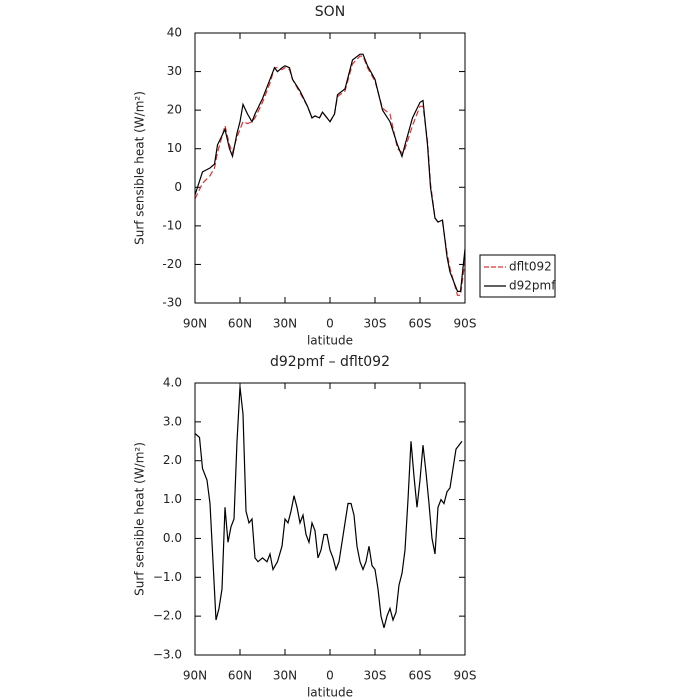  Describe the element at coordinates (172, 225) in the screenshot. I see `y-tick-label: -10` at that location.